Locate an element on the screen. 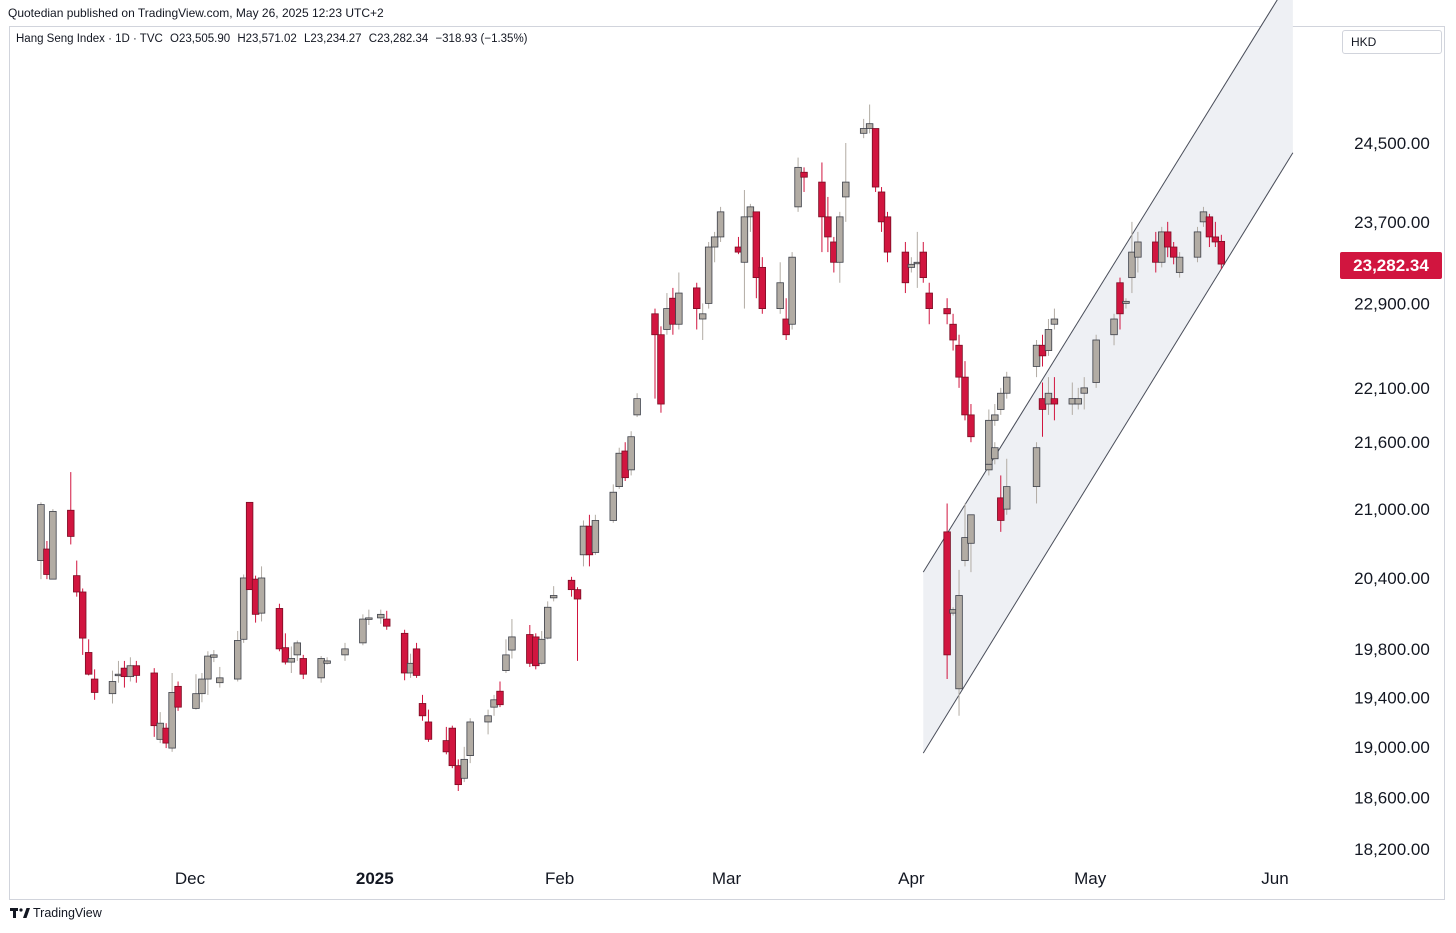  y-tick-label: 21,000.00 is located at coordinates (1392, 509).